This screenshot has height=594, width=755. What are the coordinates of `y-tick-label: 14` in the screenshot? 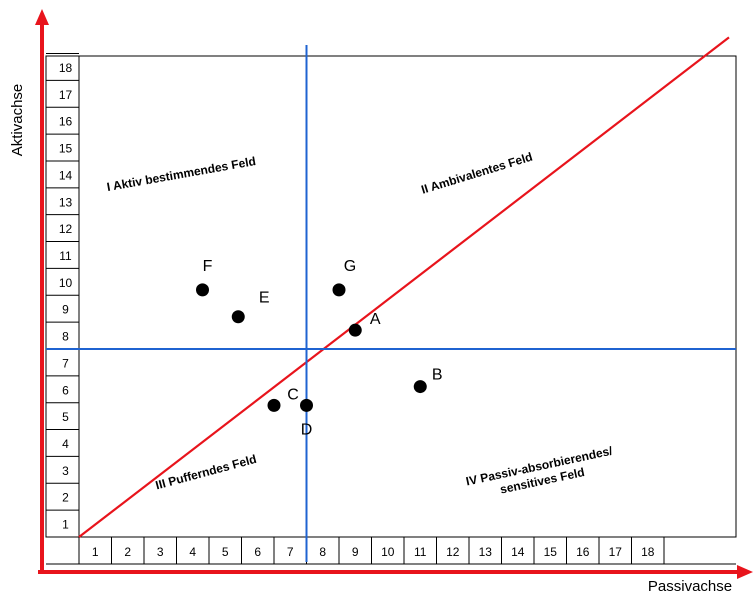 It's located at (66, 175).